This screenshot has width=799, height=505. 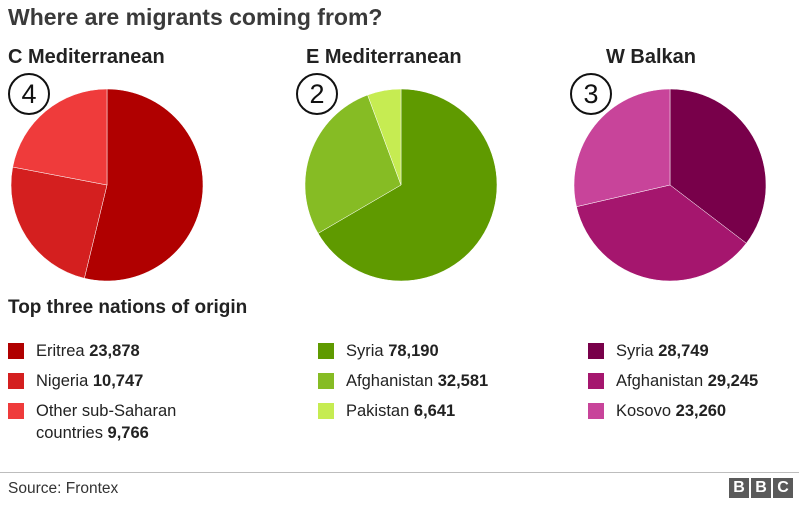 I want to click on region-number-badge: 3, so click(x=591, y=94).